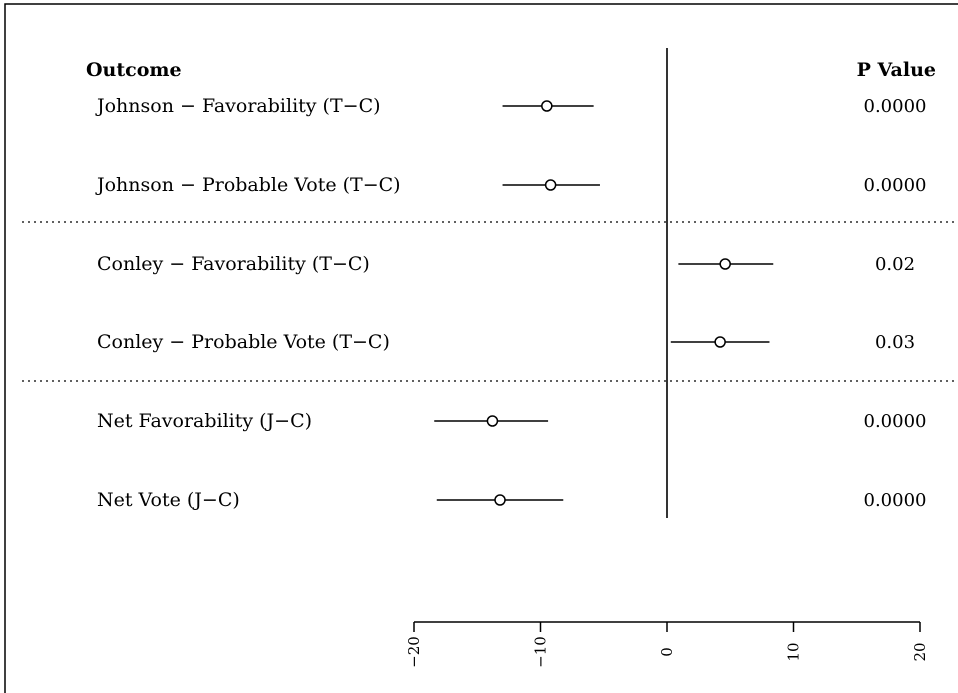 The image size is (958, 693). Describe the element at coordinates (233, 264) in the screenshot. I see `row-label: Conley − Favorability (T−C)` at that location.